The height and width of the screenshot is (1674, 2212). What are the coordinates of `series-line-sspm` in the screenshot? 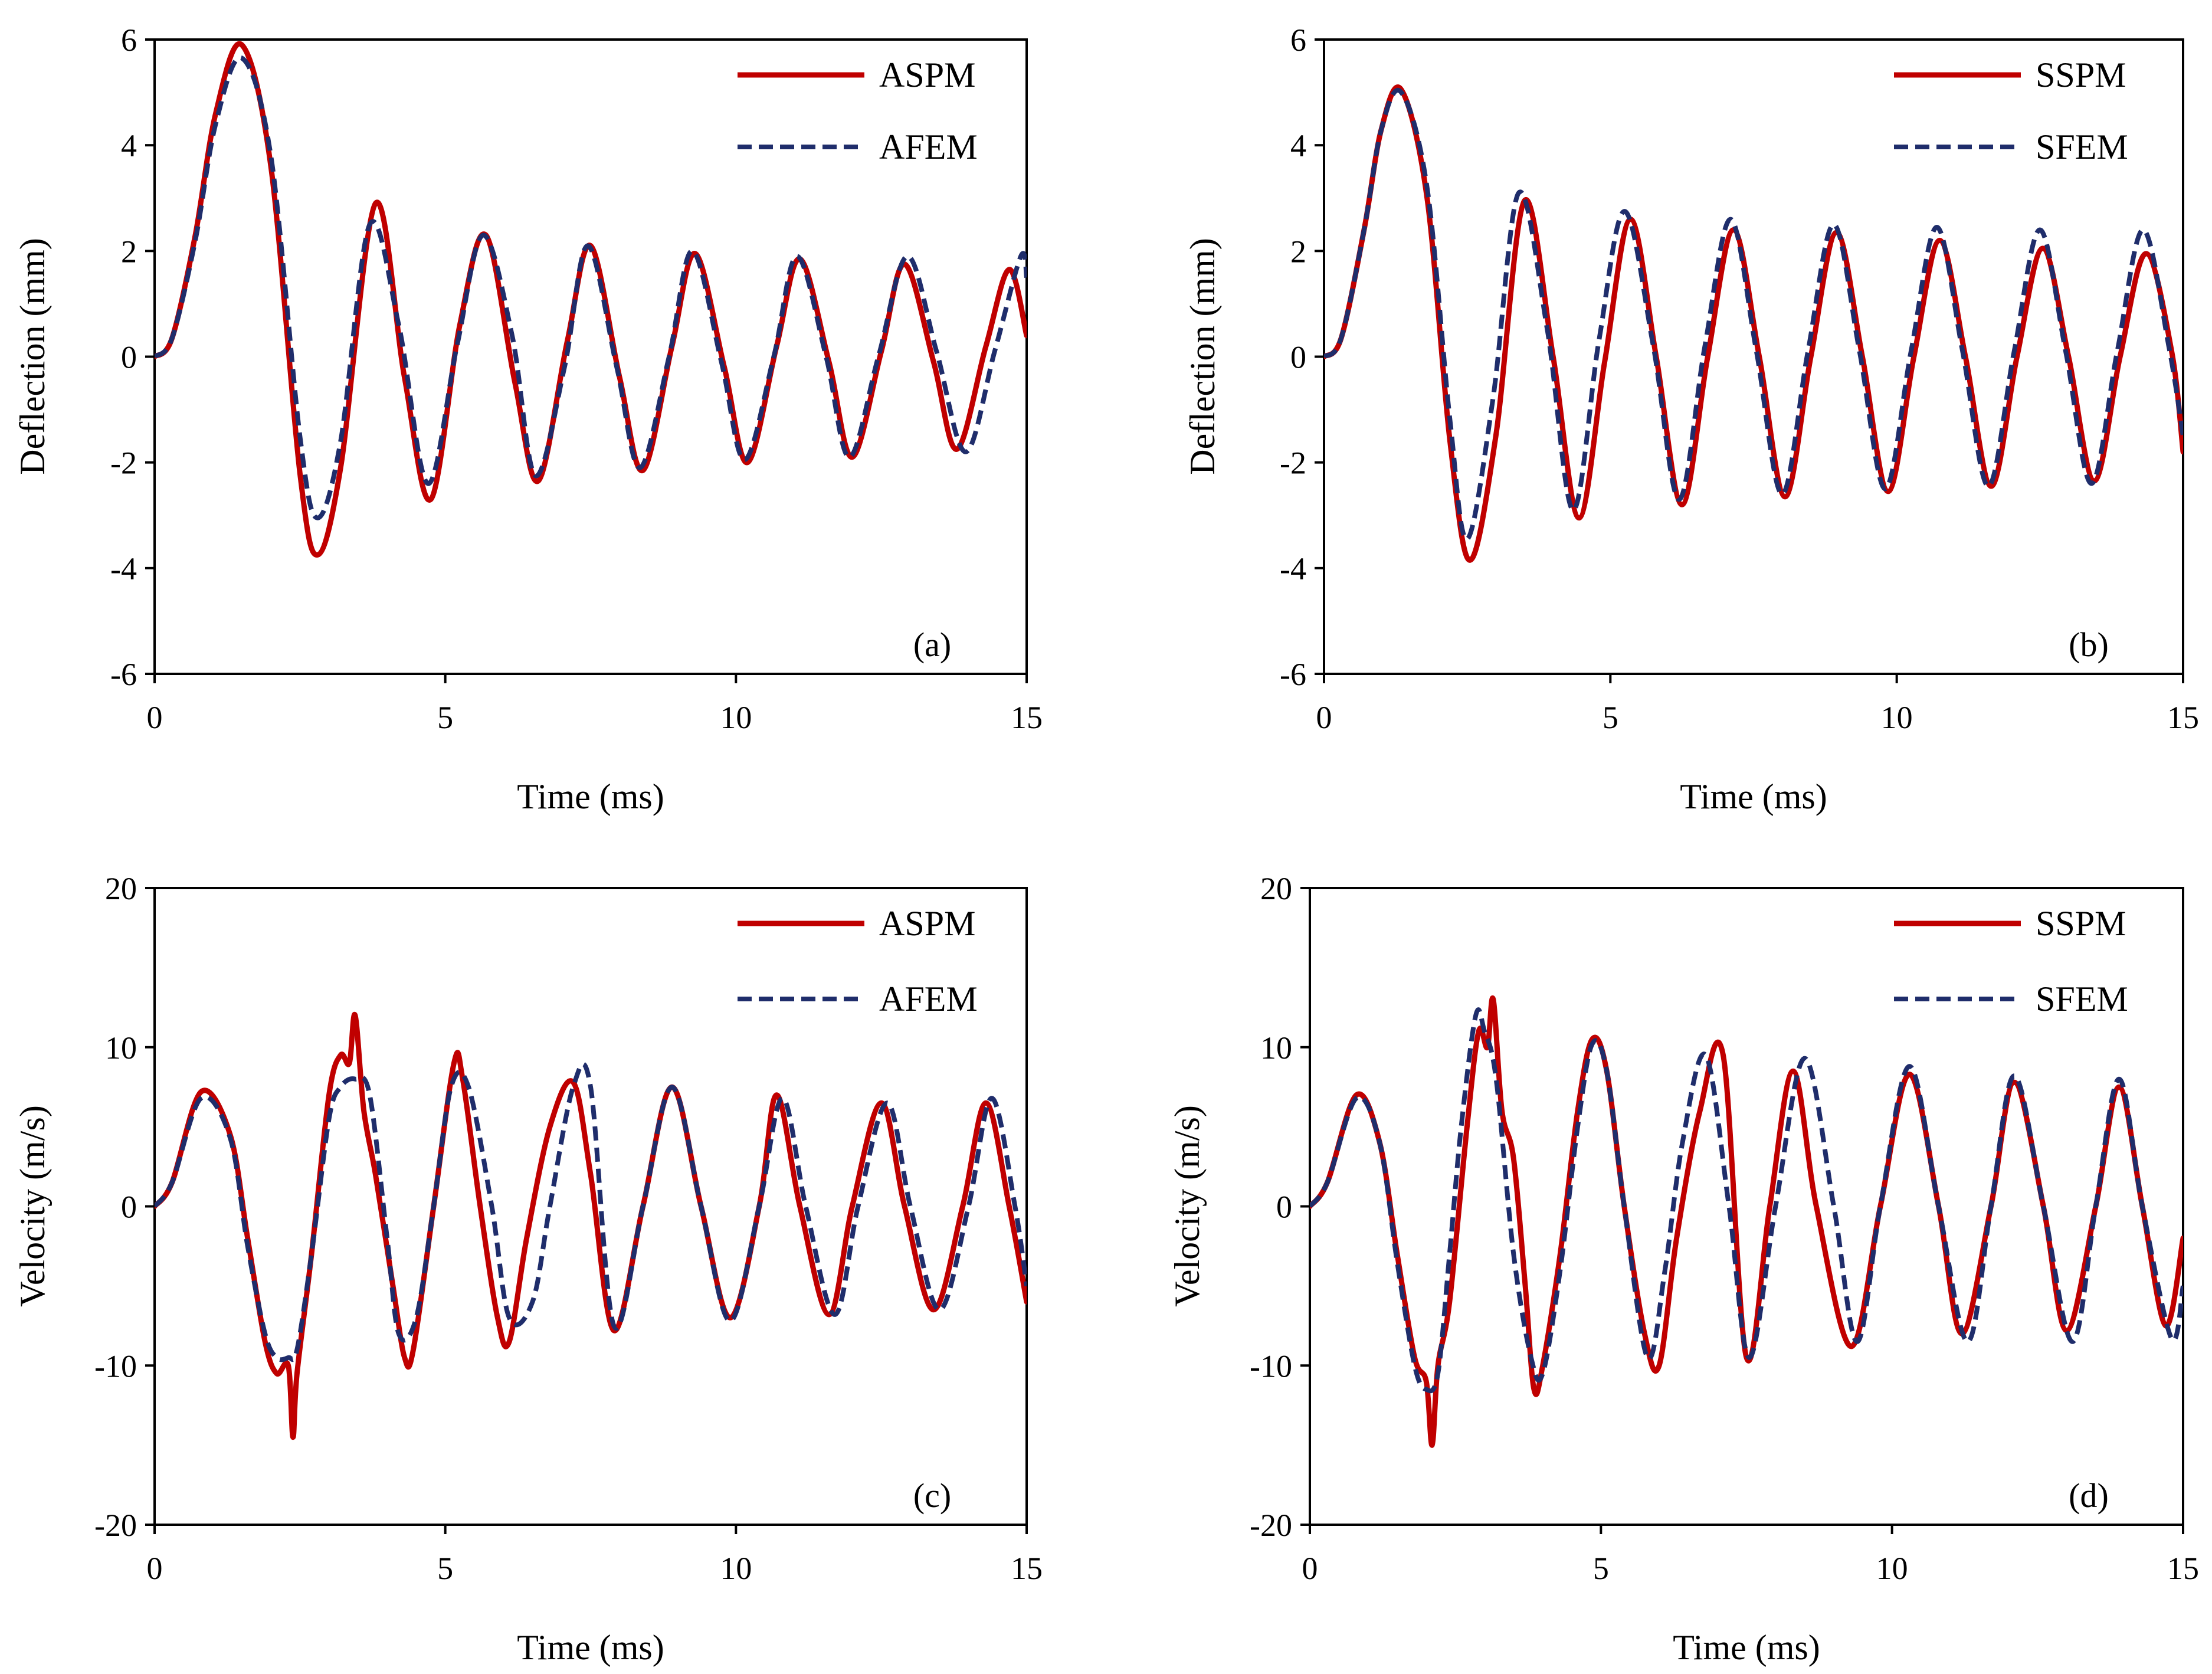 It's located at (1747, 1222).